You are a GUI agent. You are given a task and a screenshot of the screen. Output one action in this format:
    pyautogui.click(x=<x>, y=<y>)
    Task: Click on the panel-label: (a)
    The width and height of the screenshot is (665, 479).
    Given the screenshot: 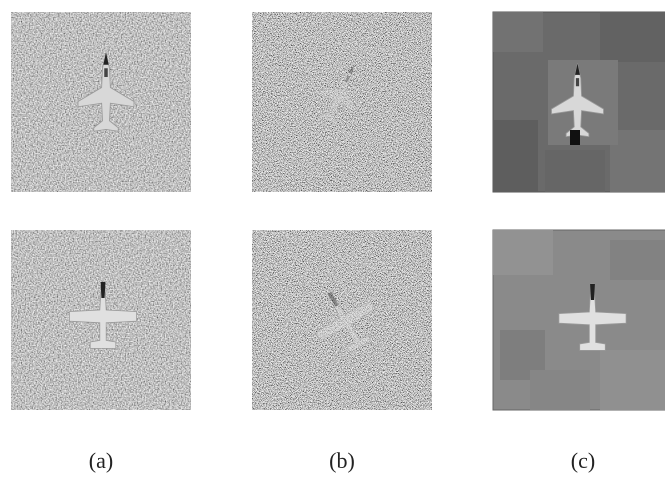 What is the action you would take?
    pyautogui.click(x=101, y=460)
    